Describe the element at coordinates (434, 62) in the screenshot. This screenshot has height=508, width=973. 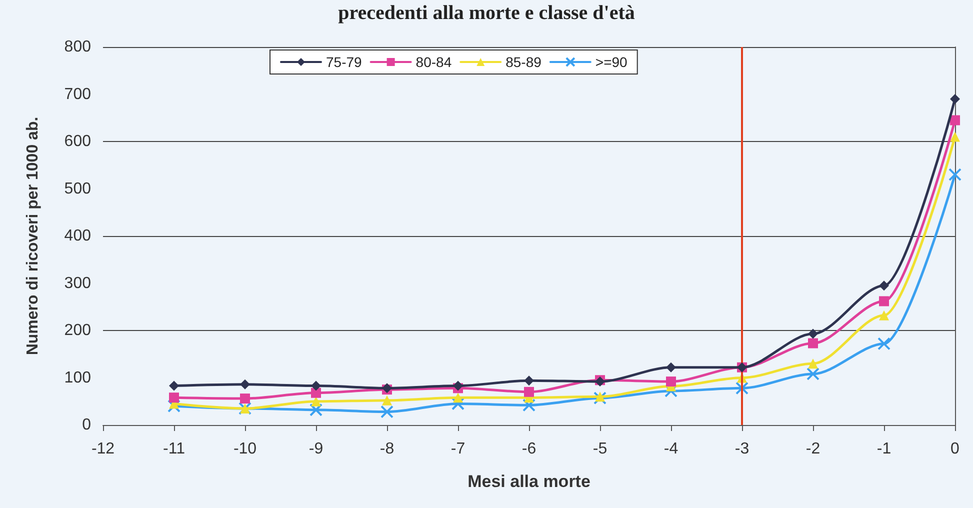
I see `legend-label: 80-84` at that location.